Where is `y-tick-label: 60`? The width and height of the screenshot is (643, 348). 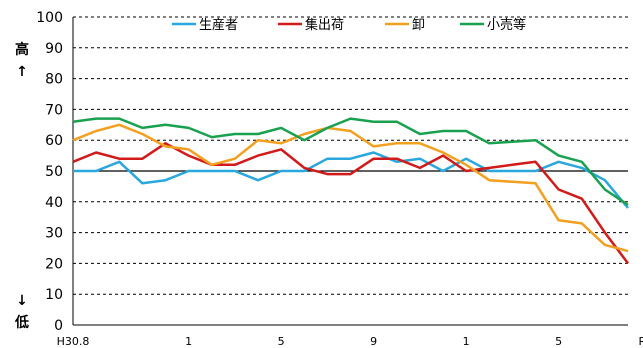
y-tick-label: 60 is located at coordinates (54, 141).